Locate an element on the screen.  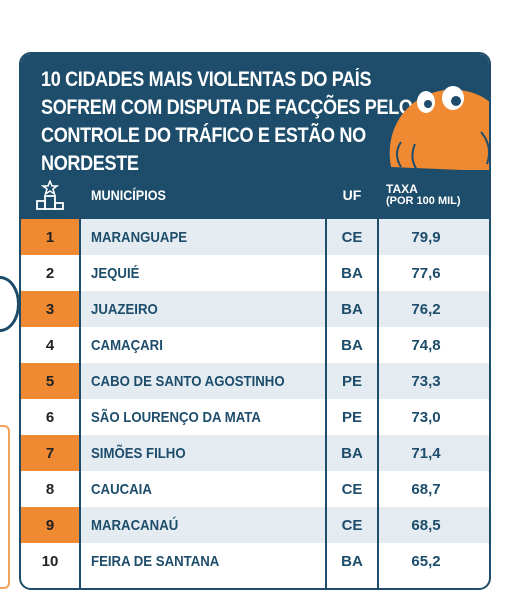
municipio-cell: SÃO LOURENÇO DA MATA is located at coordinates (176, 417).